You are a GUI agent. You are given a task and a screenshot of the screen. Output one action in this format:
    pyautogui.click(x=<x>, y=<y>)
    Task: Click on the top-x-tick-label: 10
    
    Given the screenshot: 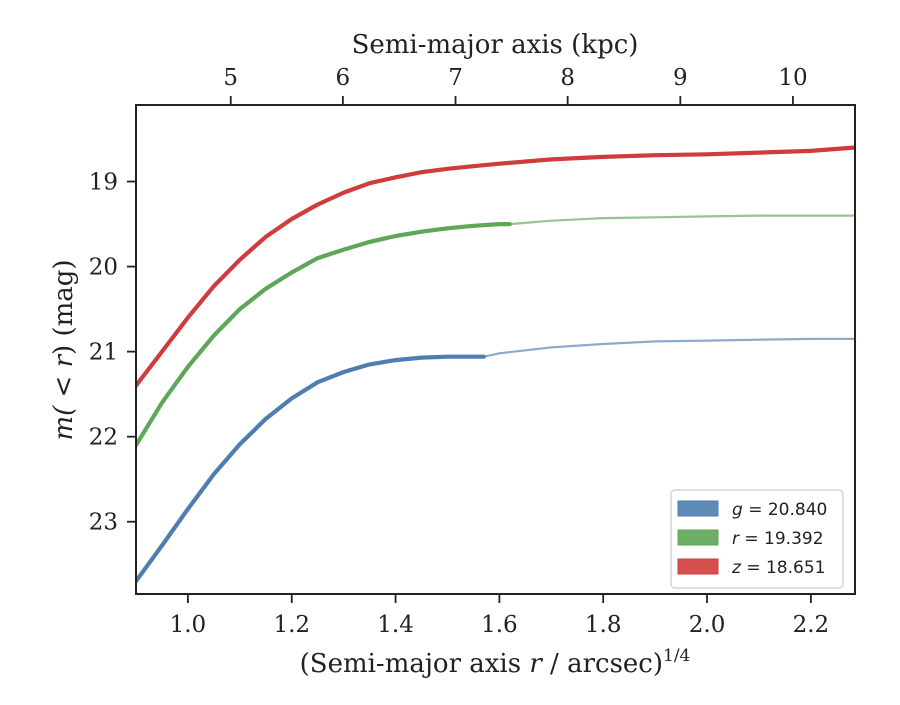 What is the action you would take?
    pyautogui.click(x=792, y=78)
    